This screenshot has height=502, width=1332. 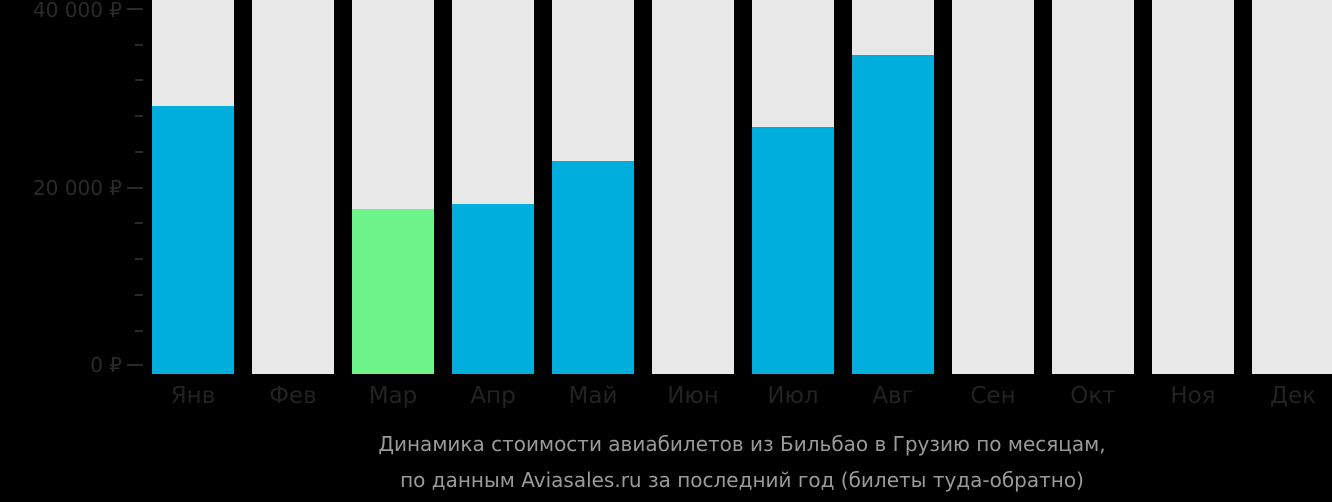 What do you see at coordinates (793, 396) in the screenshot?
I see `month-label: Июл` at bounding box center [793, 396].